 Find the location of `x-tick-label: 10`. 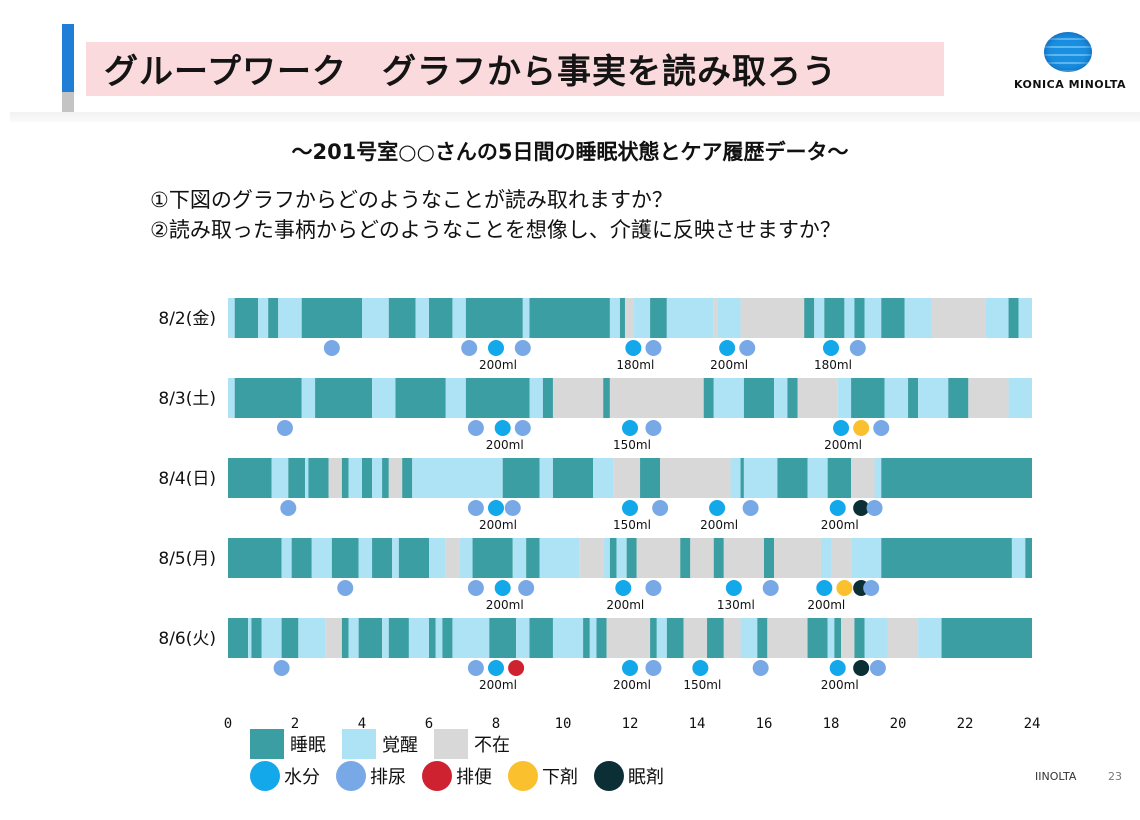

x-tick-label: 10 is located at coordinates (563, 723).